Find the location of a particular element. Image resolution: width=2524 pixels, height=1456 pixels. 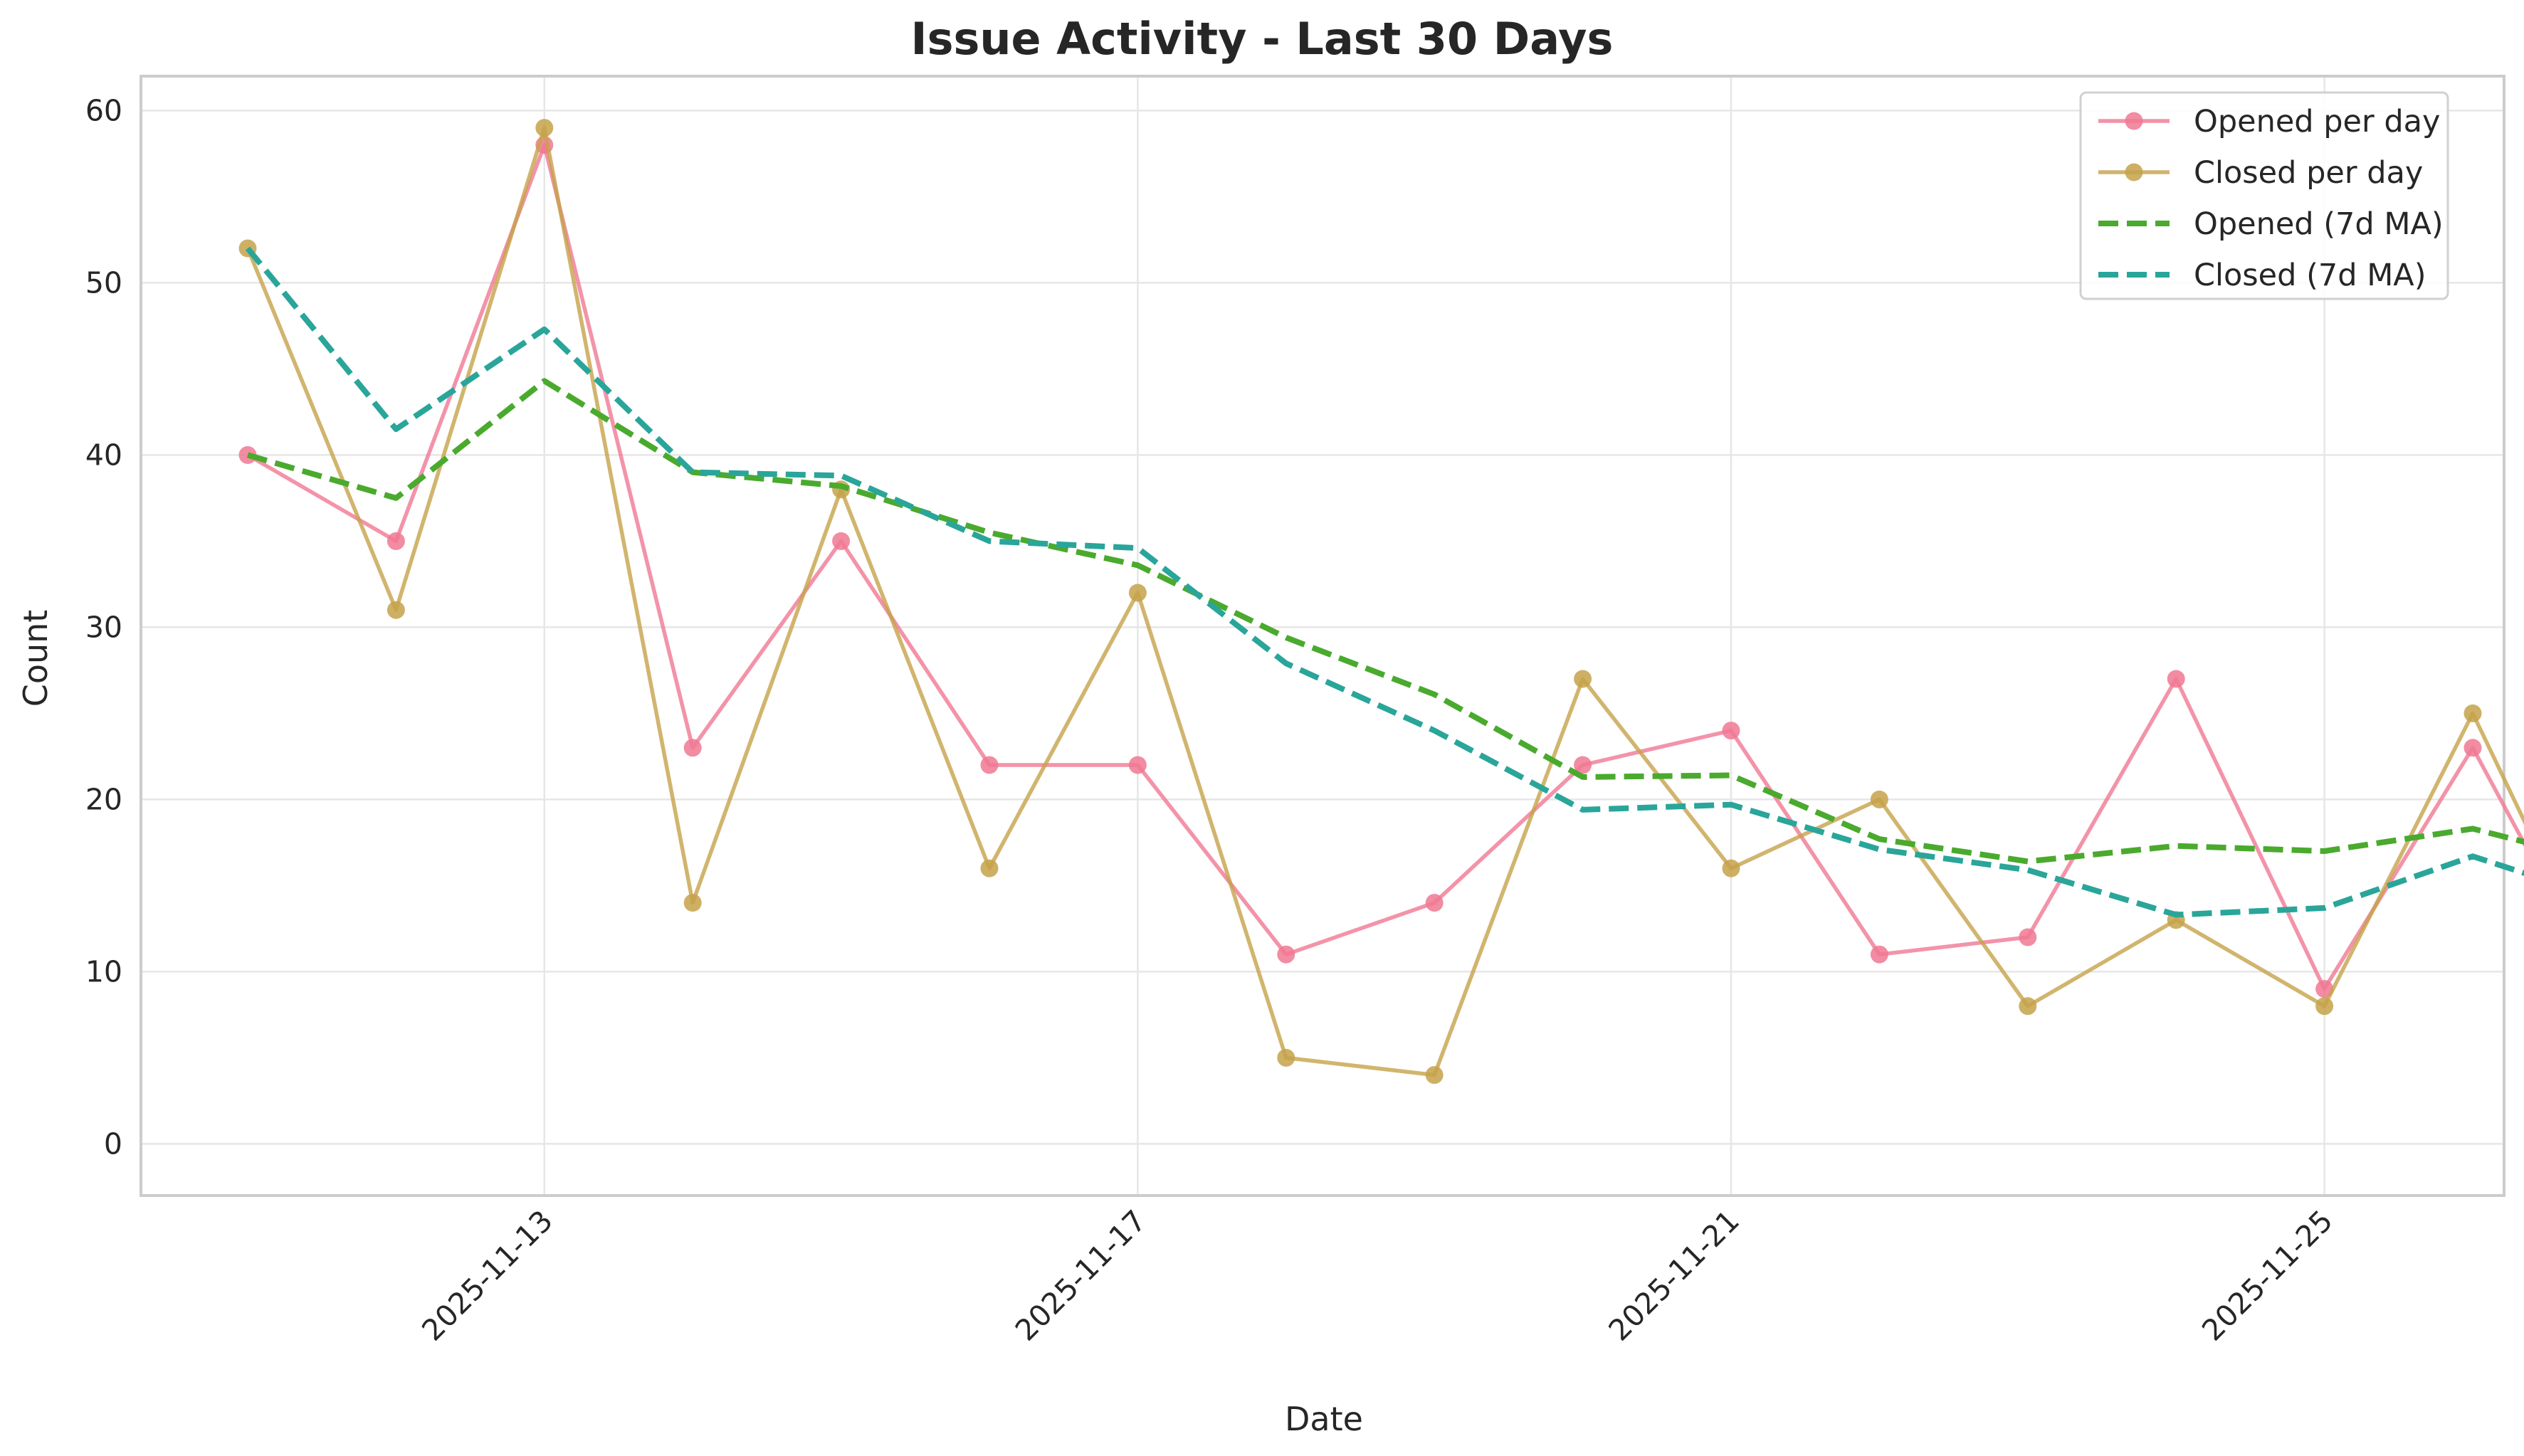

y-tick-label: 40 is located at coordinates (103, 455).